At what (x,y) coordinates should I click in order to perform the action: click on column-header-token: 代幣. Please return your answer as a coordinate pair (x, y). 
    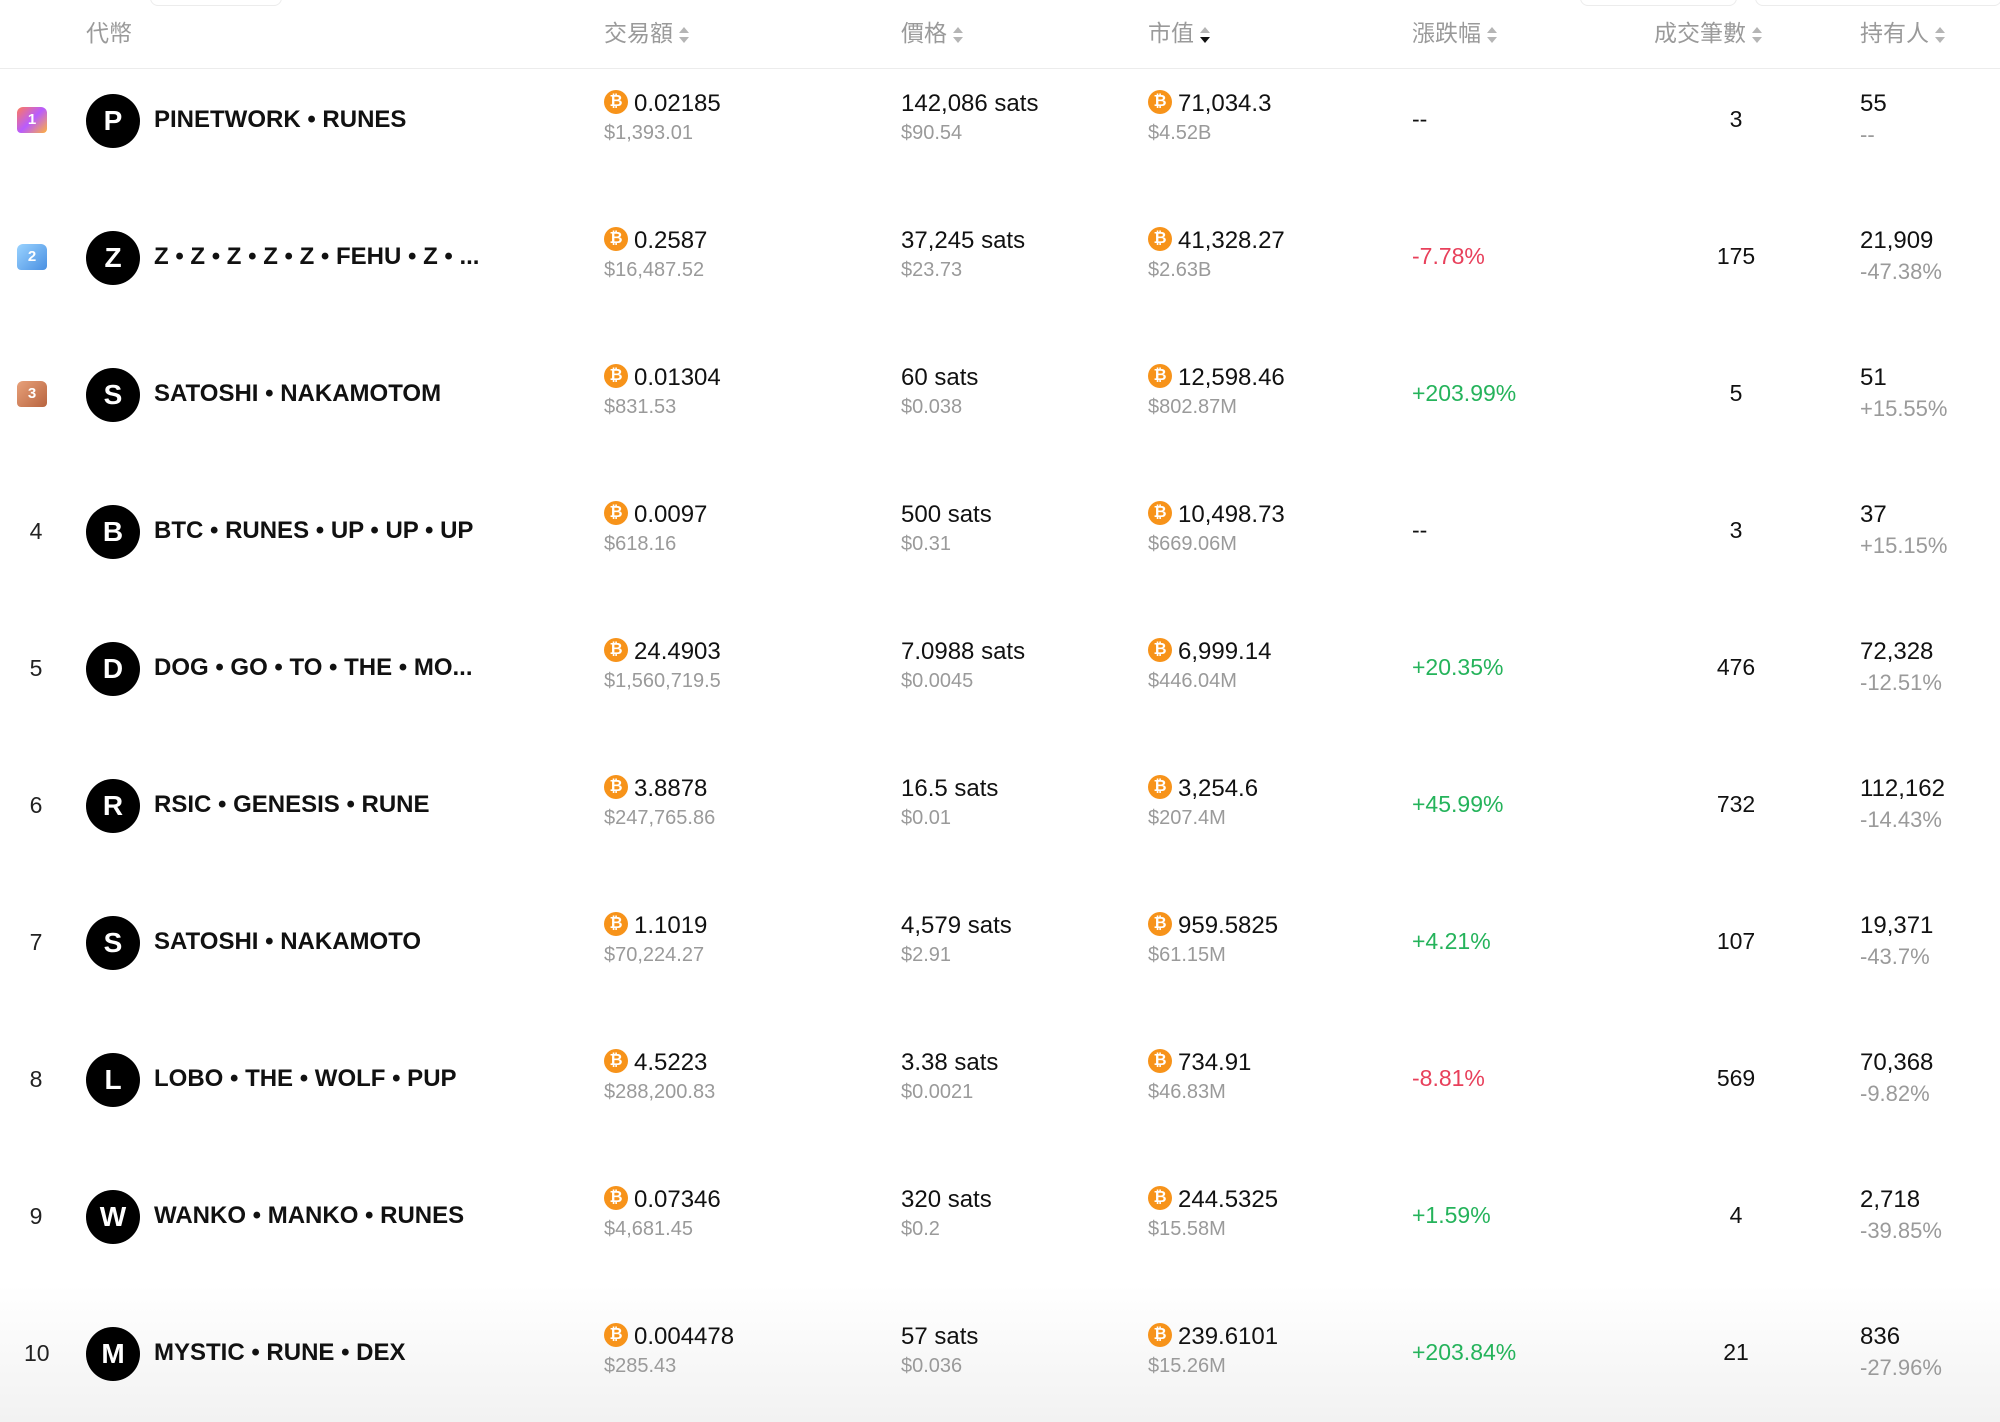
    Looking at the image, I should click on (109, 33).